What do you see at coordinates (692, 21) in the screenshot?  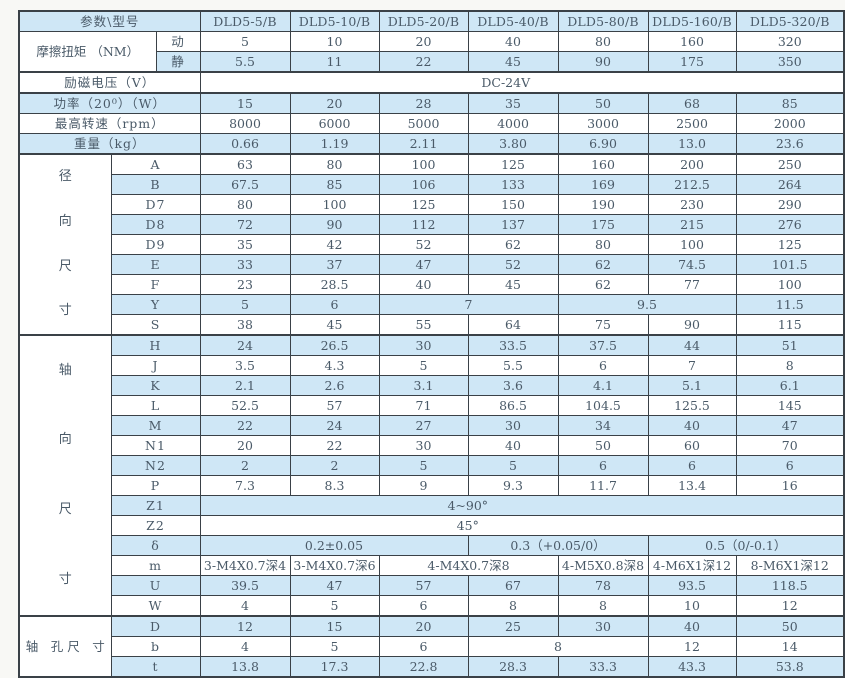 I see `model-header-cell: DLD5-160/B` at bounding box center [692, 21].